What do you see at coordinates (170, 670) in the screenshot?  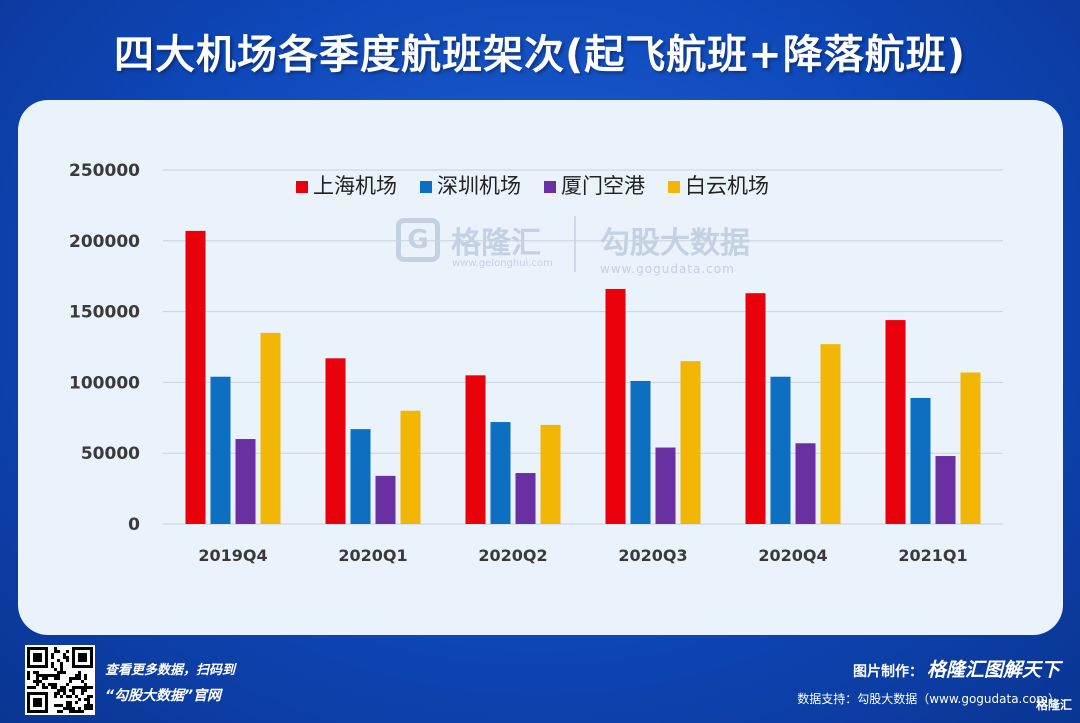 I see `scan-hint: 查看更多数据，扫码到` at bounding box center [170, 670].